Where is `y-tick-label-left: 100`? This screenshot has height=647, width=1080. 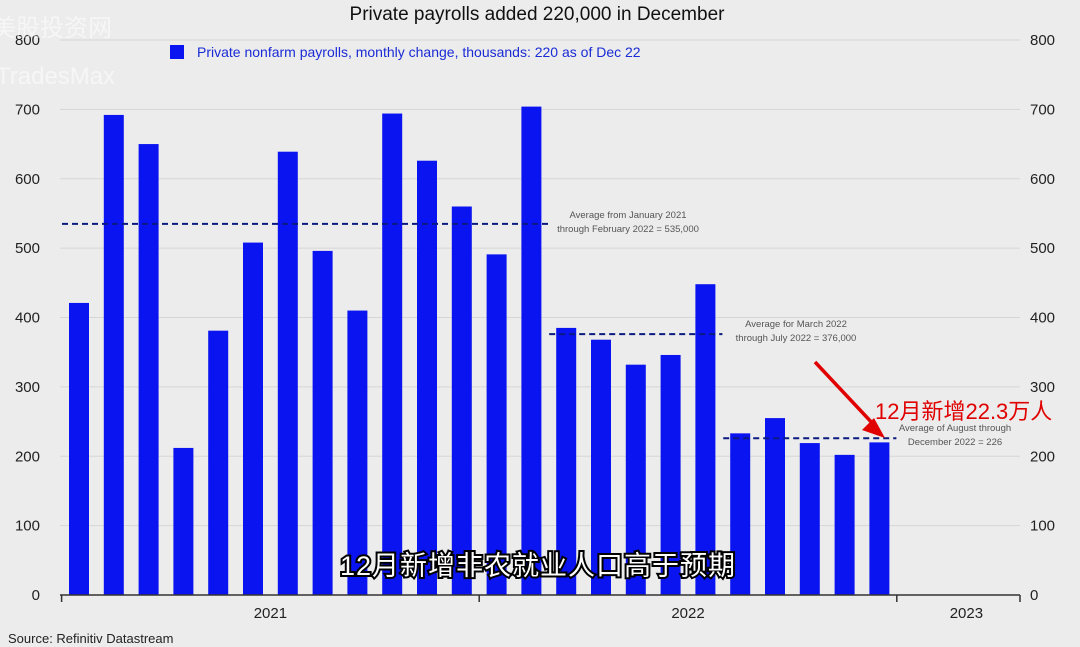 y-tick-label-left: 100 is located at coordinates (27, 526).